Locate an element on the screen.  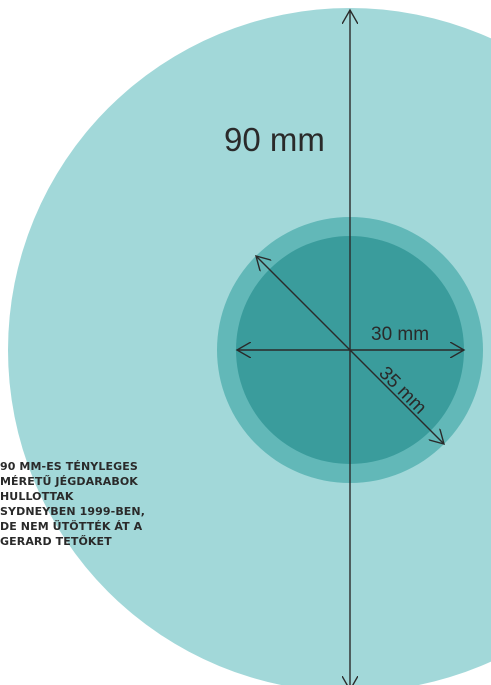
caption-line: MÉRETŰ JÉGDARABOK is located at coordinates (69, 481).